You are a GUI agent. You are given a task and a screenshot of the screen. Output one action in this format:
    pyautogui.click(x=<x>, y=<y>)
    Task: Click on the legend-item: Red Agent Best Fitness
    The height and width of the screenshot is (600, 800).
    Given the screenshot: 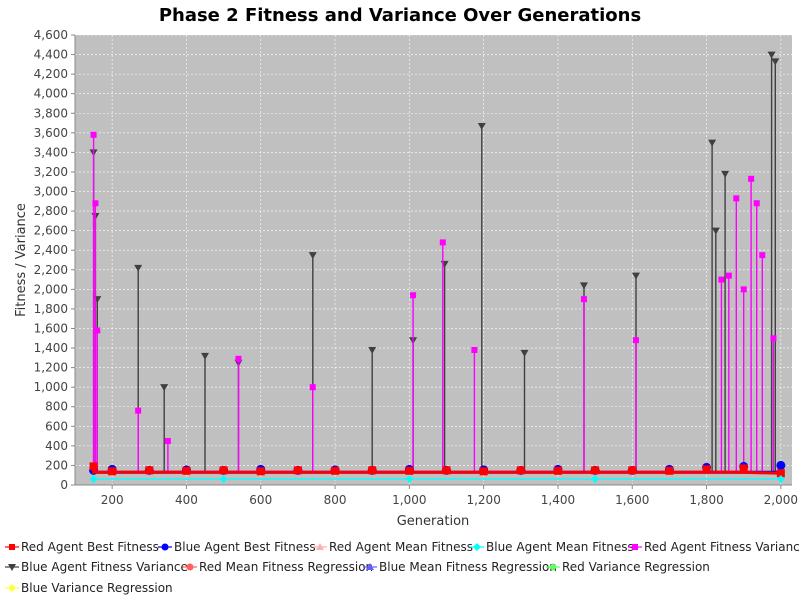 What is the action you would take?
    pyautogui.click(x=82, y=547)
    